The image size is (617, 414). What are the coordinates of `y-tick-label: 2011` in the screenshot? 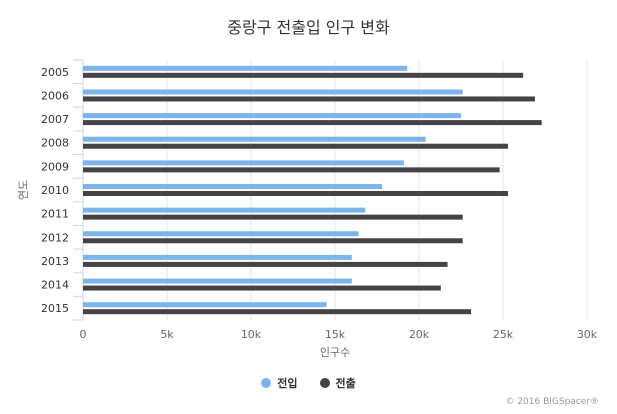 It's located at (55, 214).